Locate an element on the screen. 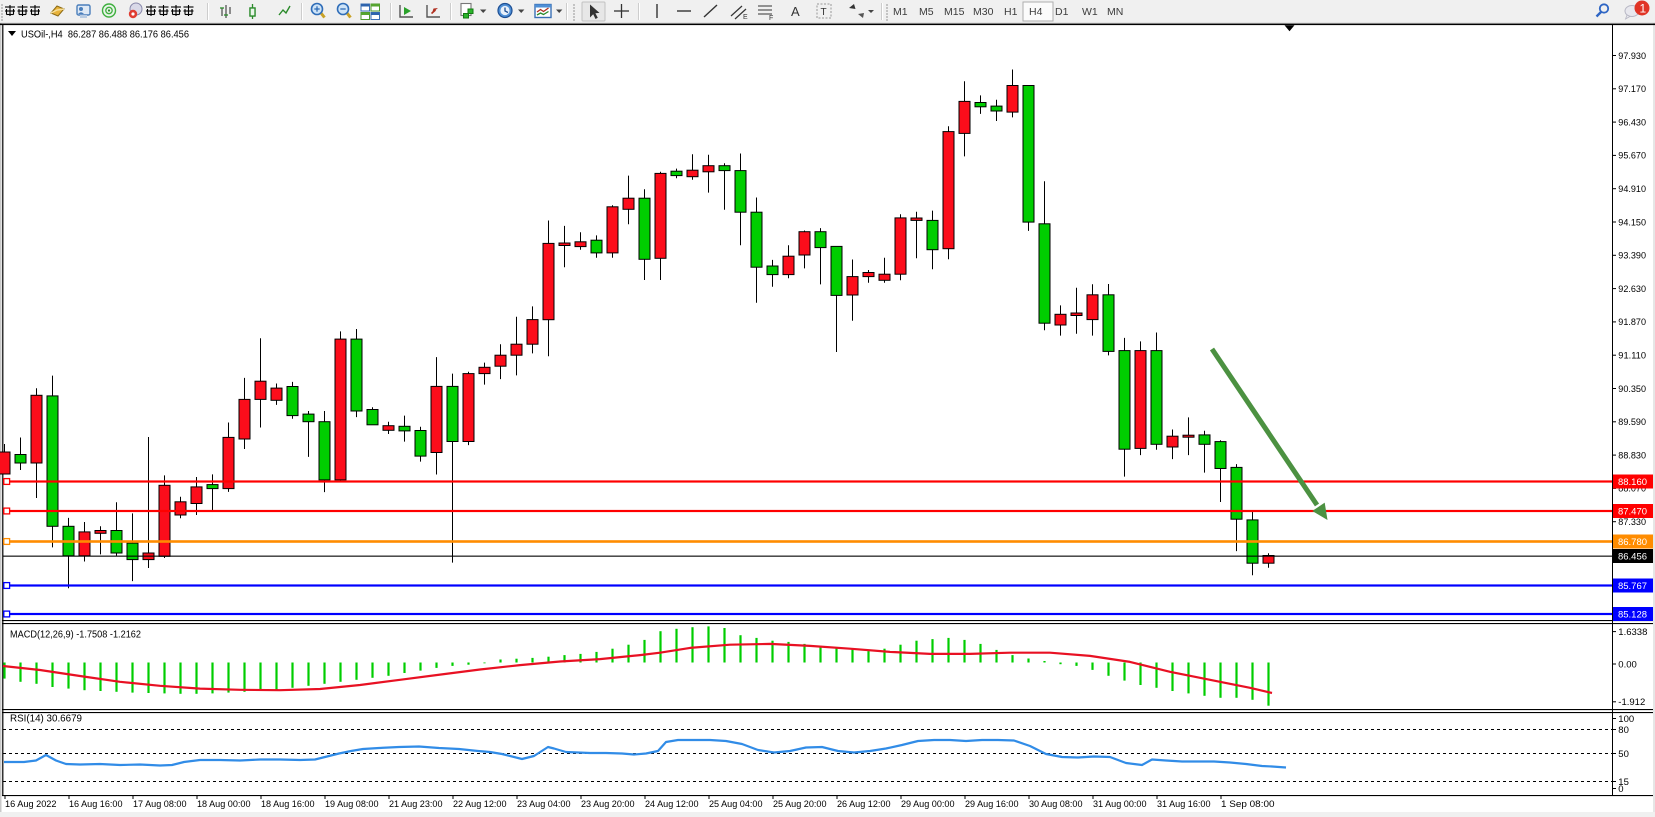  svg-text: 1 is located at coordinates (1643, 9).